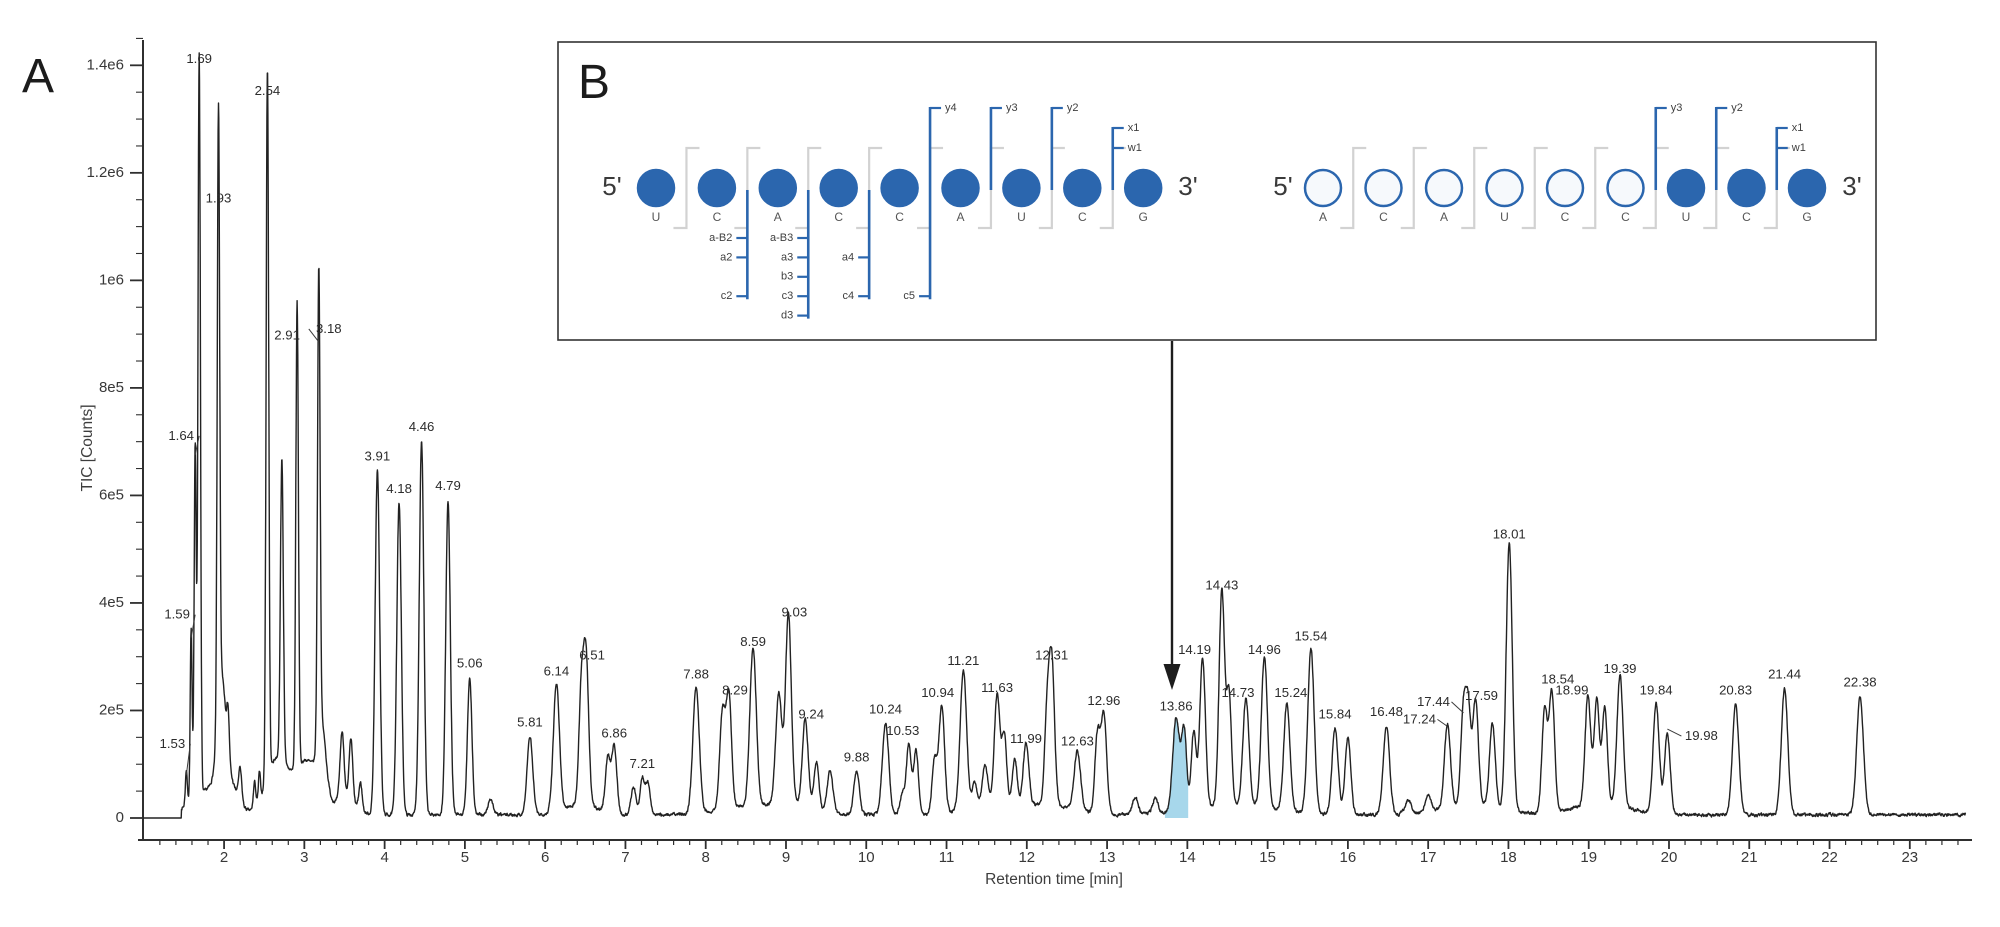 Image resolution: width=2000 pixels, height=927 pixels. Describe the element at coordinates (1571, 689) in the screenshot. I see `peak-label: 18.99` at that location.